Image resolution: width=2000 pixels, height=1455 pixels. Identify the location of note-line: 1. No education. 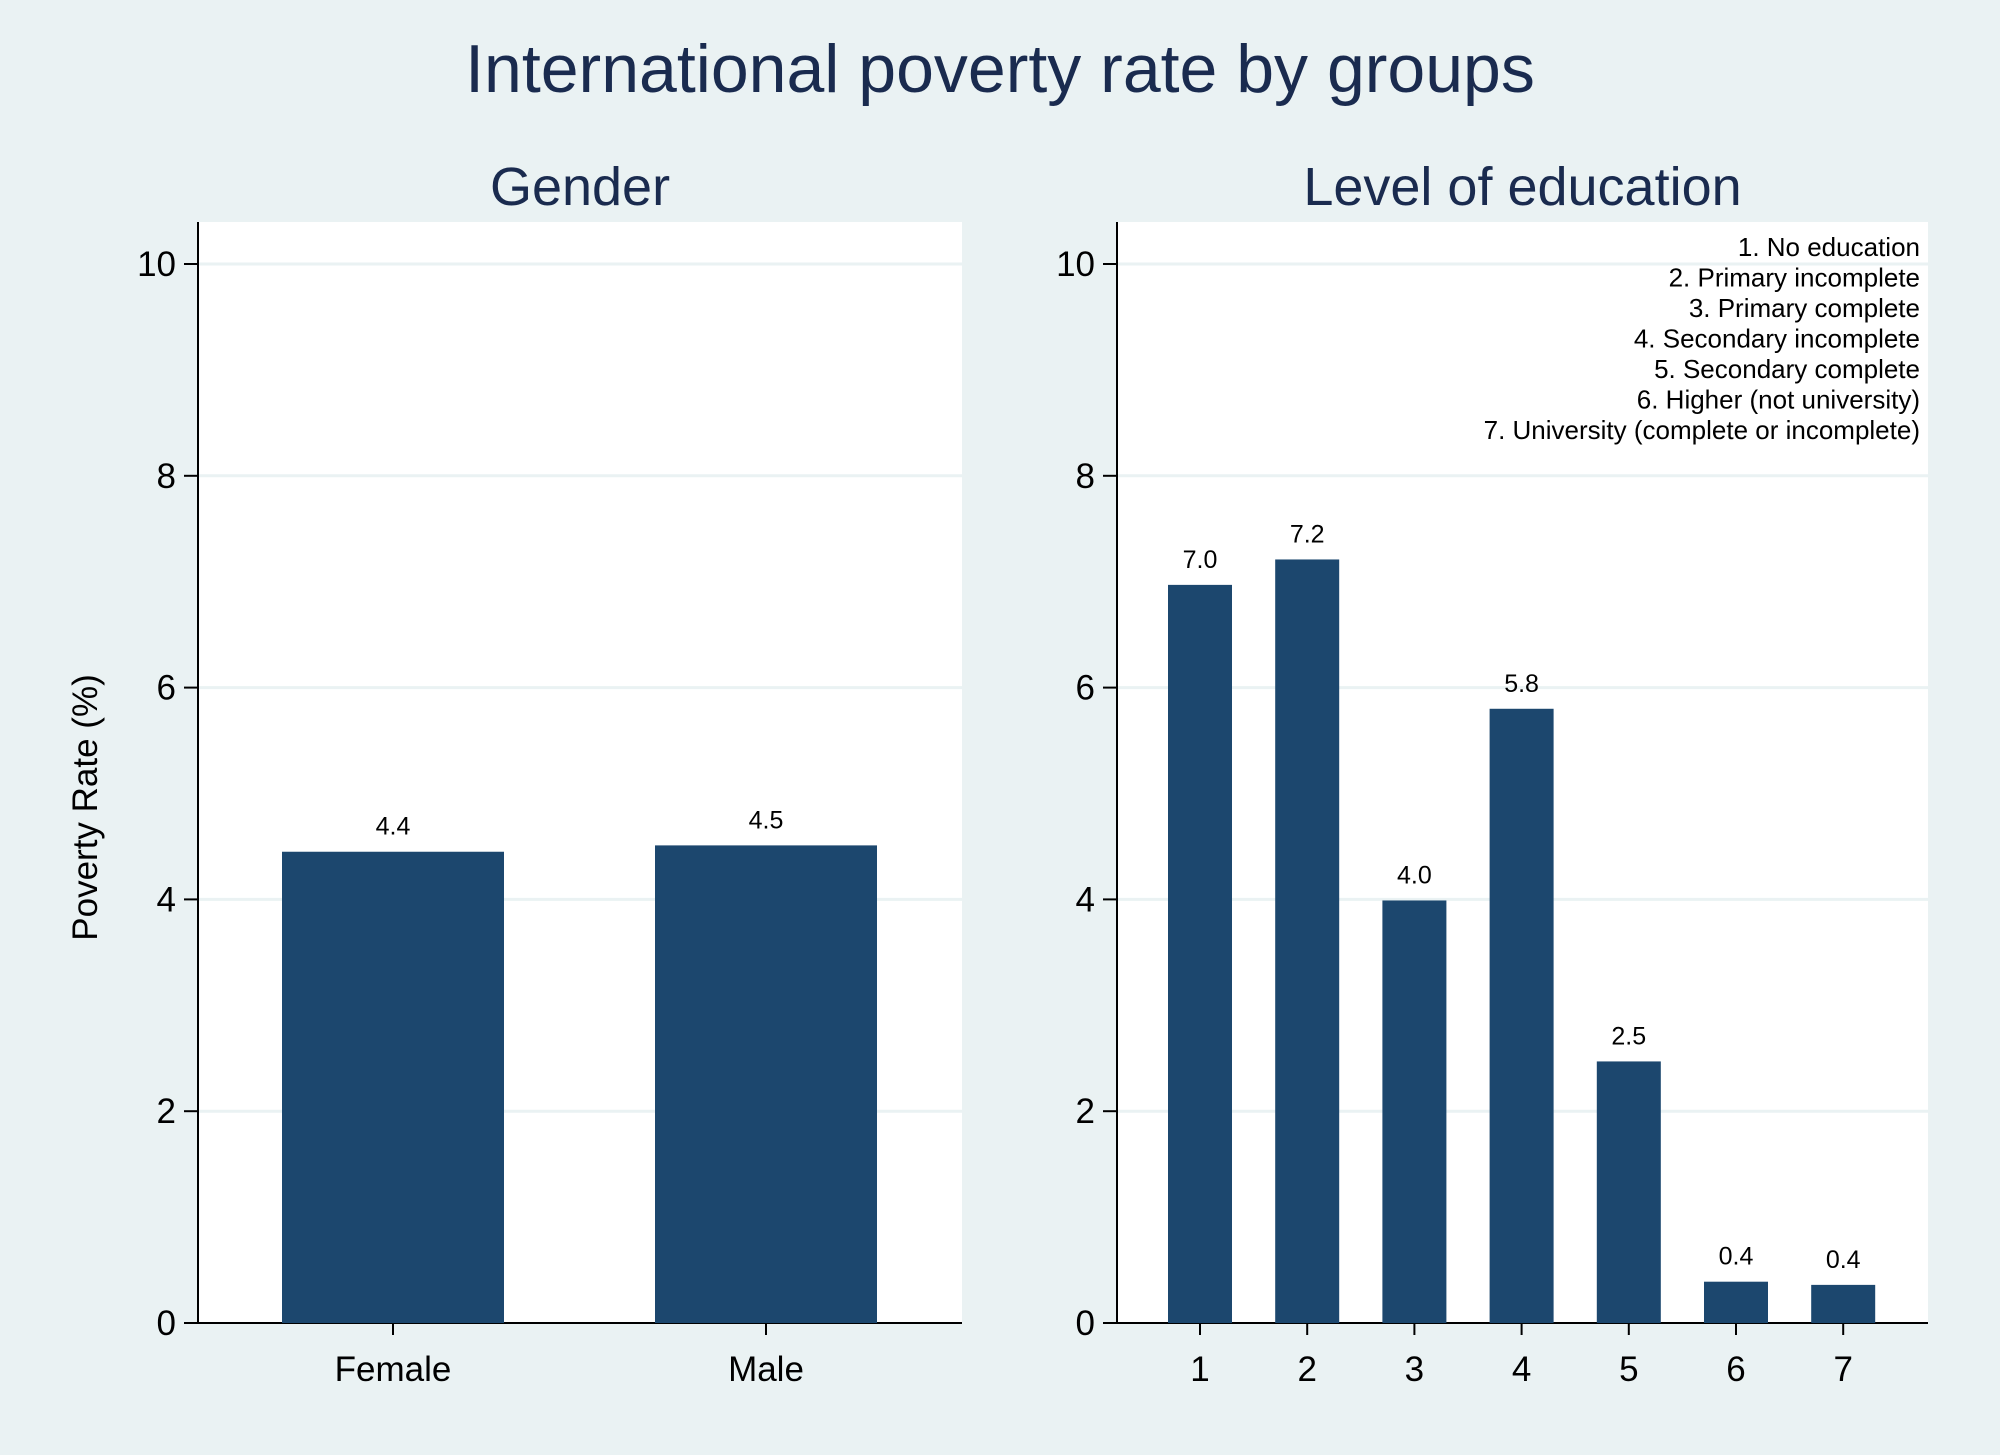
(1829, 247).